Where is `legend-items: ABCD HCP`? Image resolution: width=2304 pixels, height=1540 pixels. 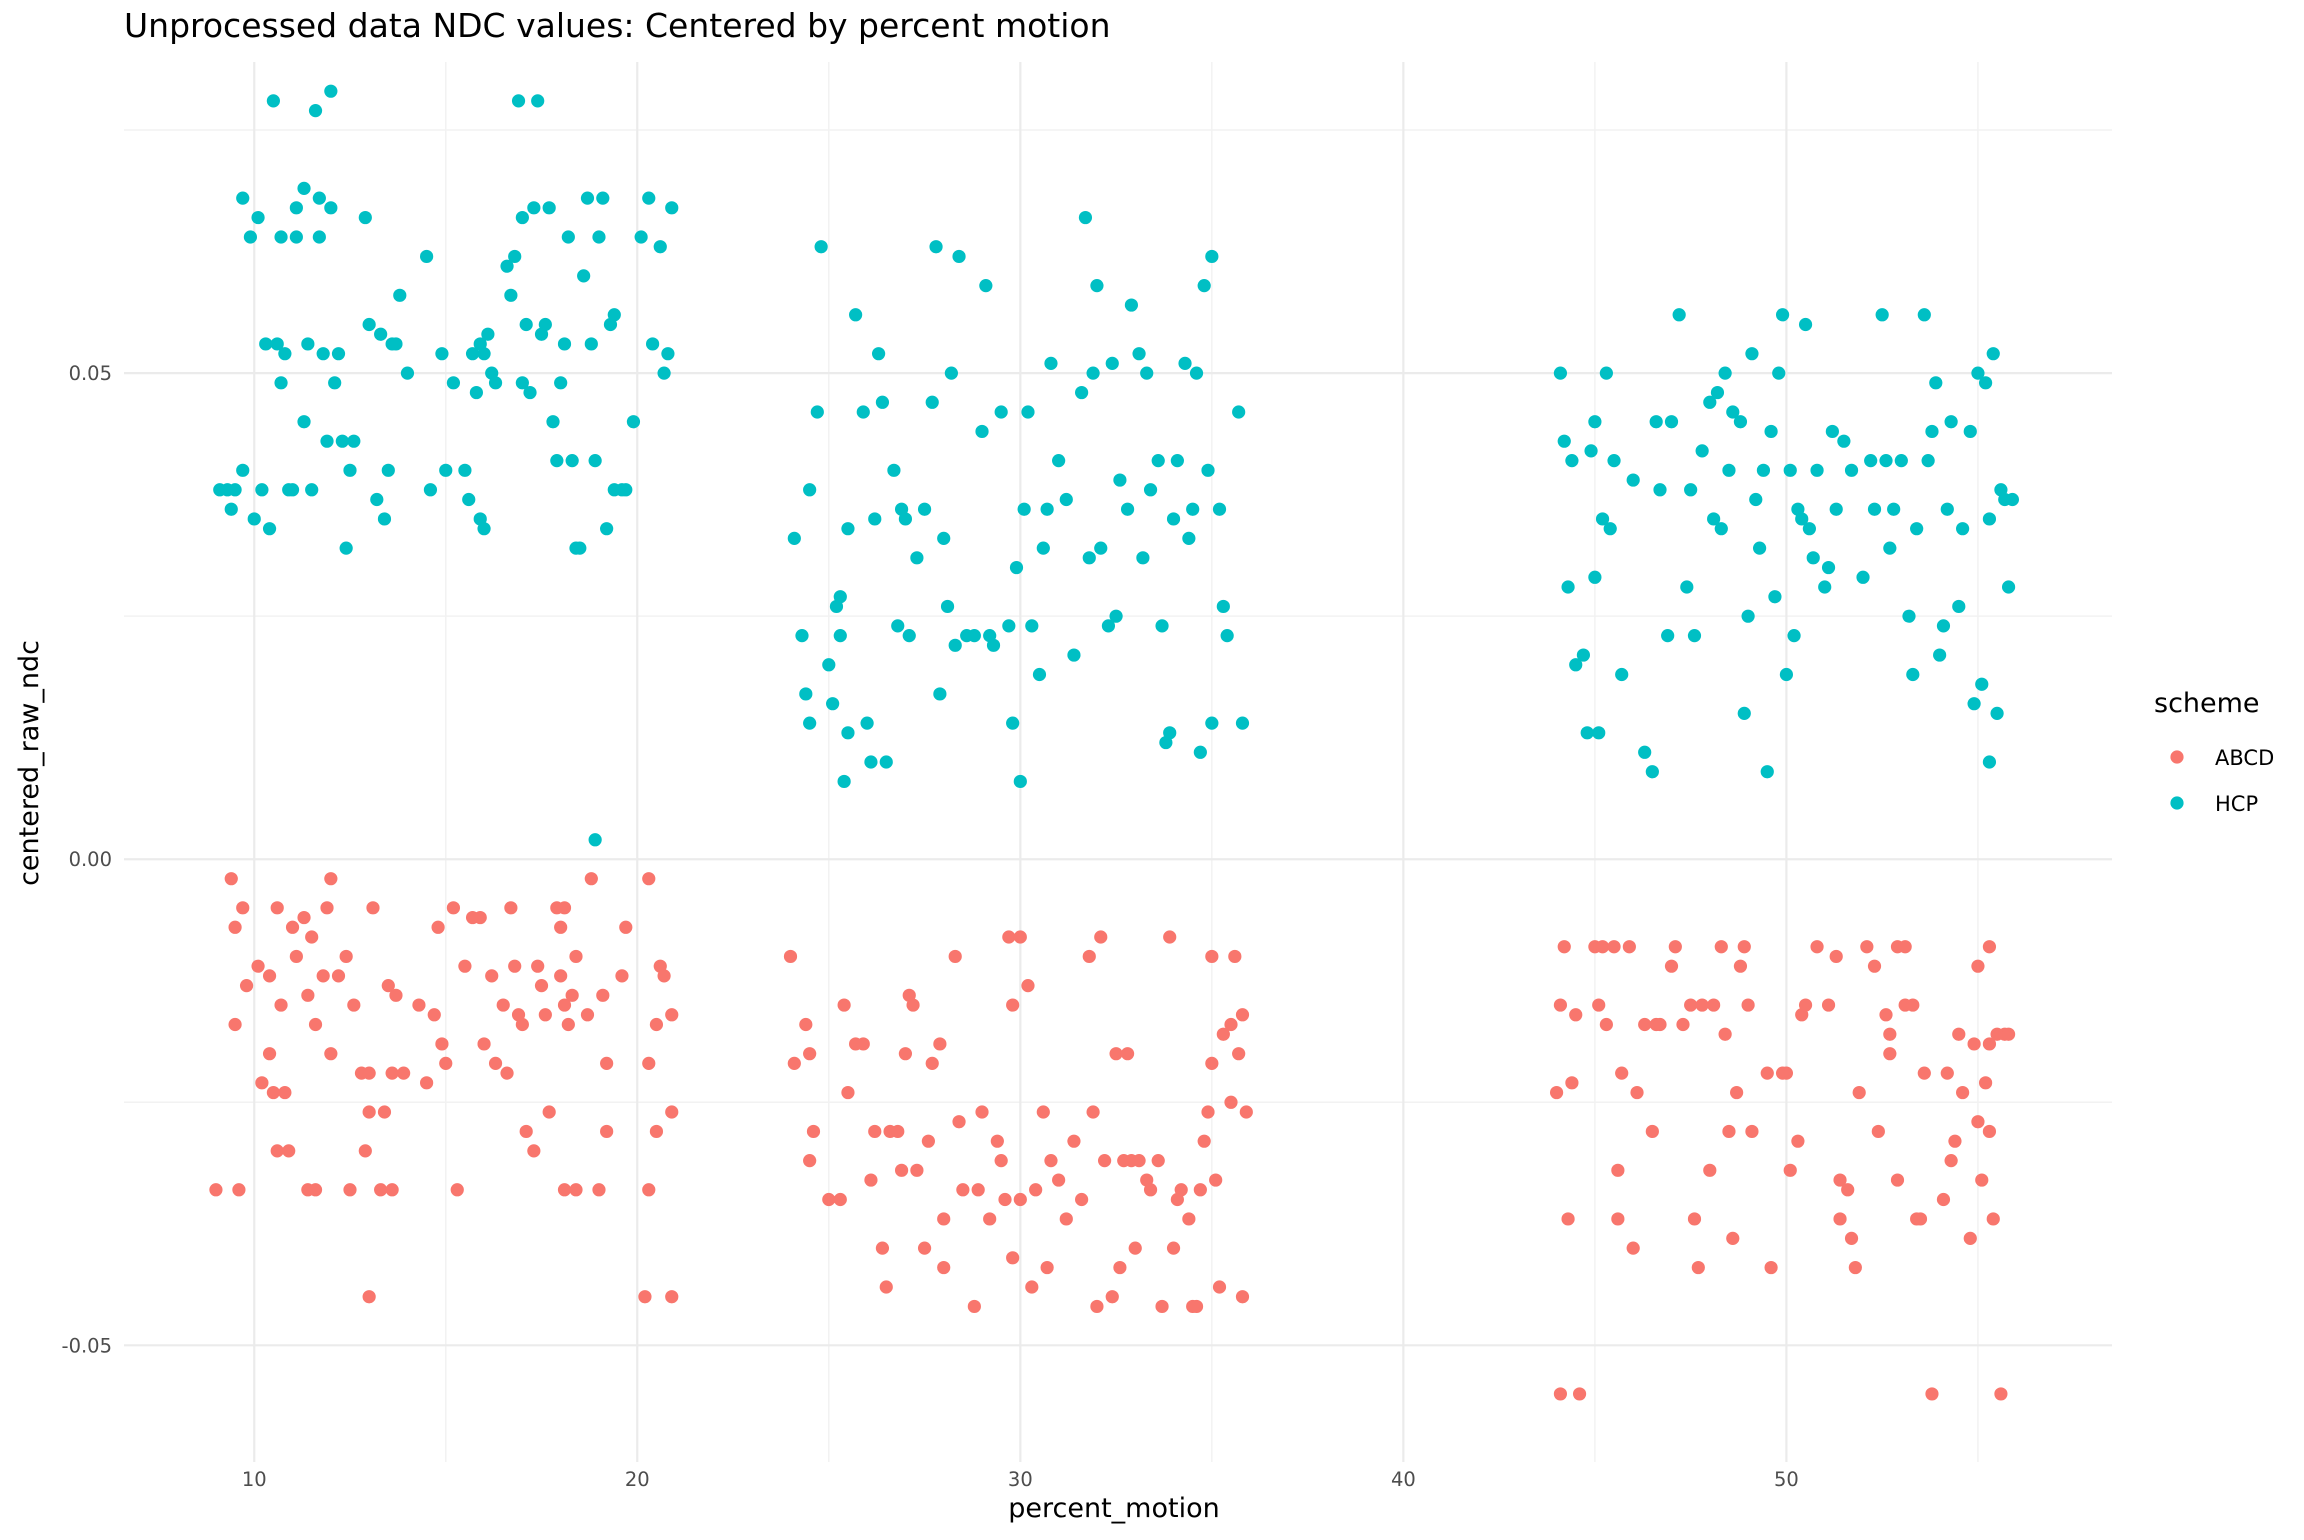 legend-items: ABCD HCP is located at coordinates (2222, 781).